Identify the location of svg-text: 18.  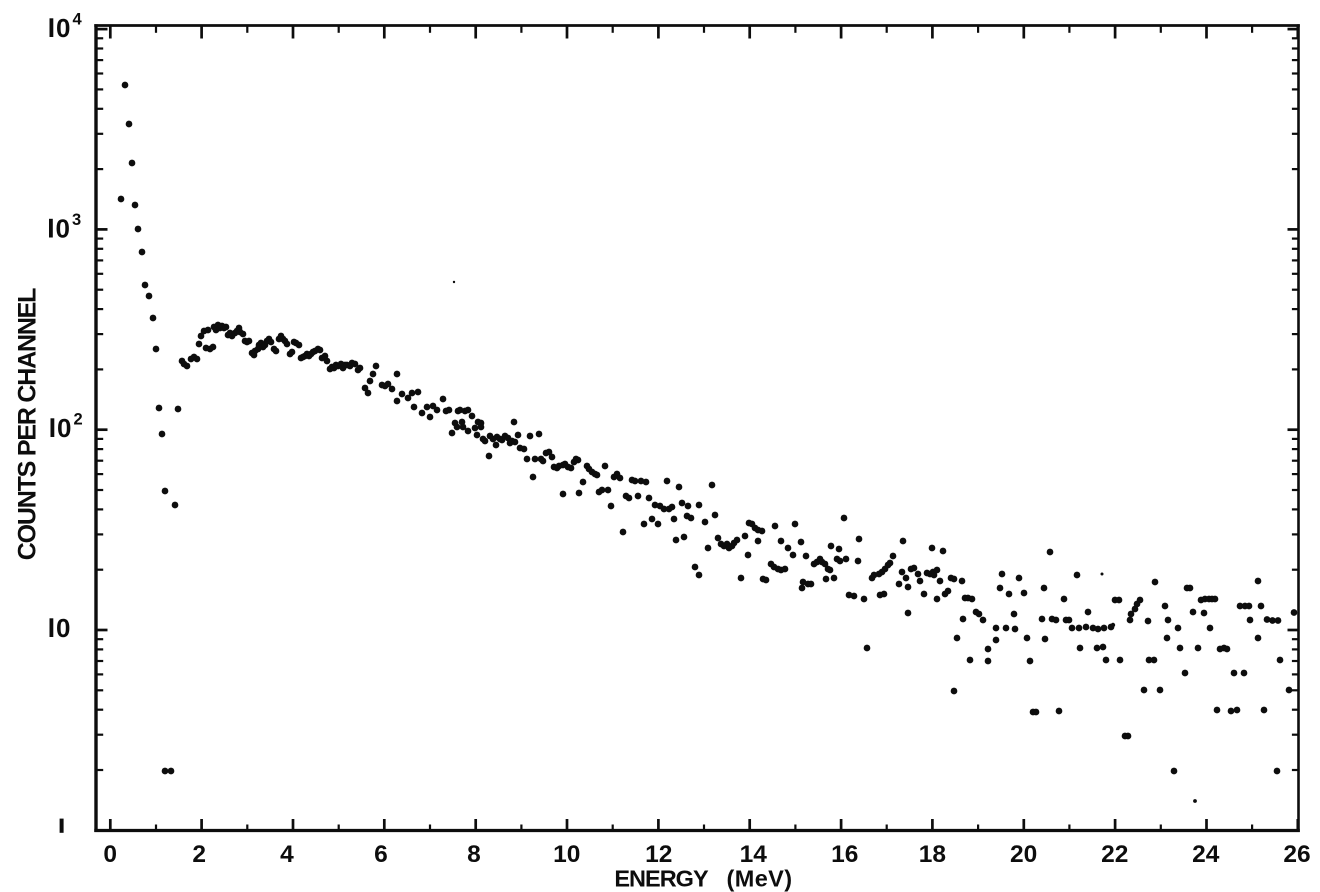
(932, 854).